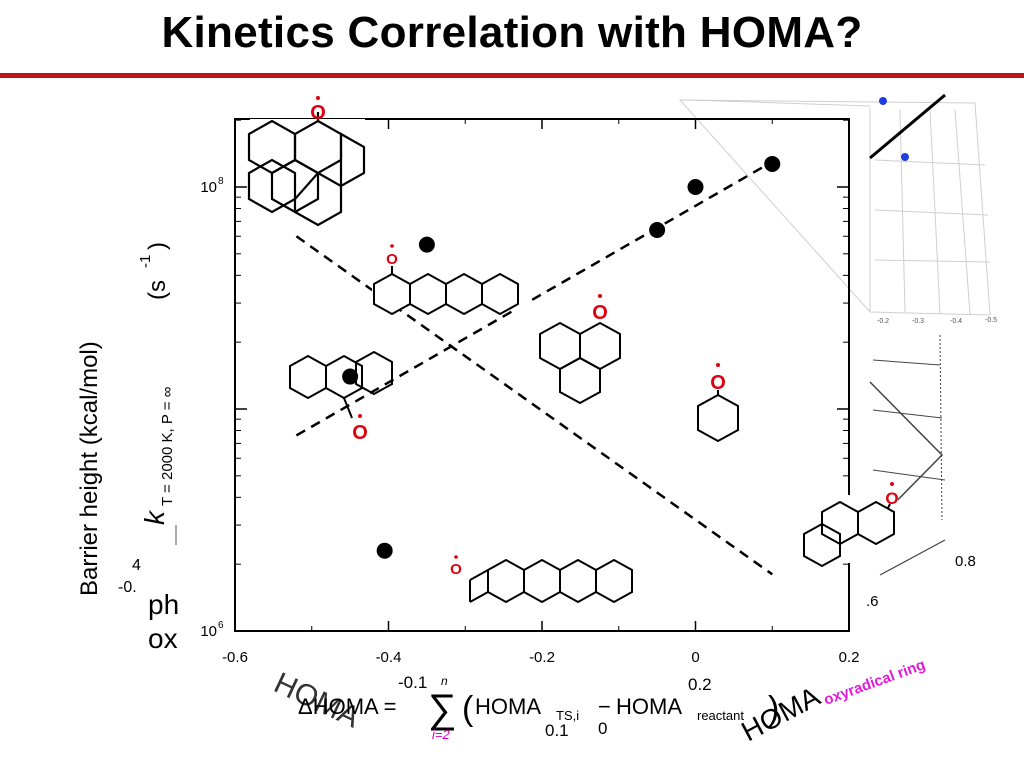  Describe the element at coordinates (849, 657) in the screenshot. I see `x-tick-label: 0.2` at that location.